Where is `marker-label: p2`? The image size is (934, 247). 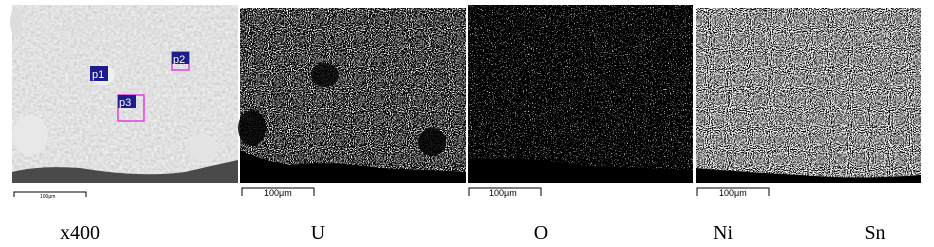
marker-label: p2 is located at coordinates (179, 60).